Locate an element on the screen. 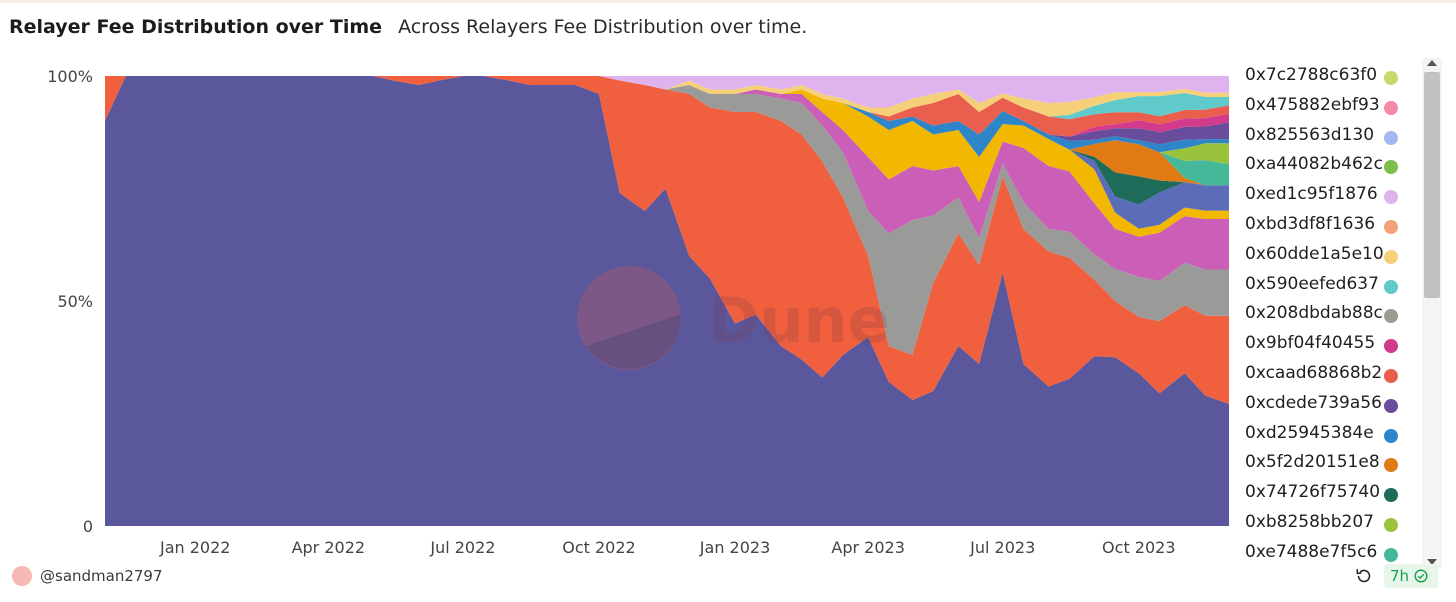  legend-item: 0x5f2d20151e8 is located at coordinates (1338, 464).